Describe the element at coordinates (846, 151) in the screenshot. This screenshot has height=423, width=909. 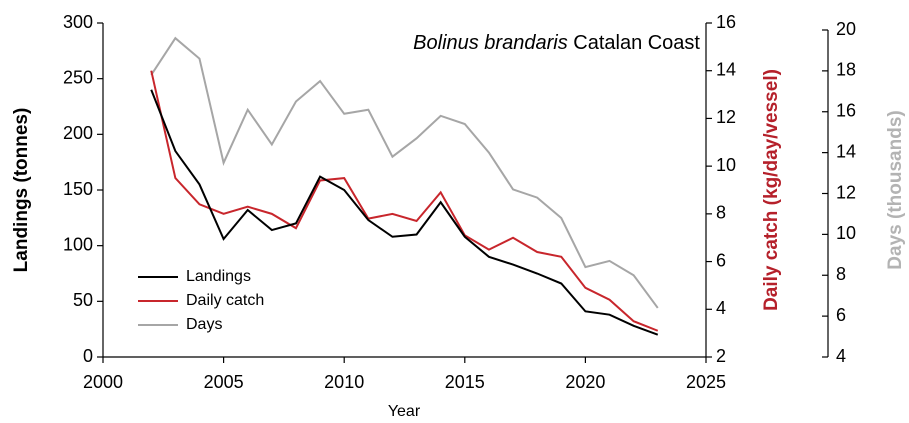
I see `y3-tick-label: 14` at that location.